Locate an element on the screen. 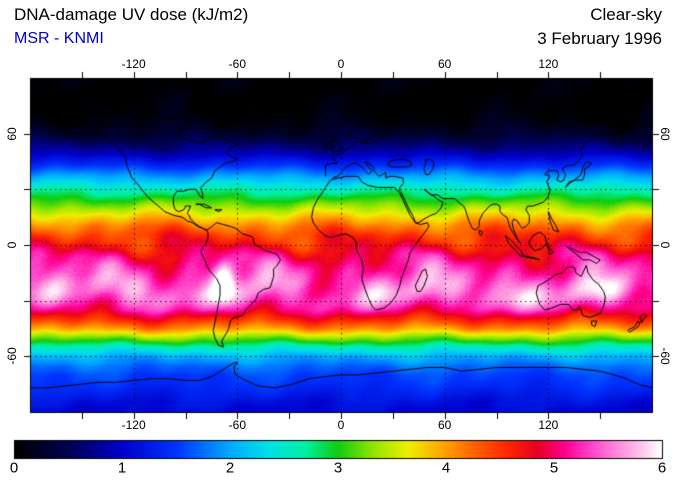 This screenshot has width=678, height=480. lon-tick-label-top: 0 is located at coordinates (341, 64).